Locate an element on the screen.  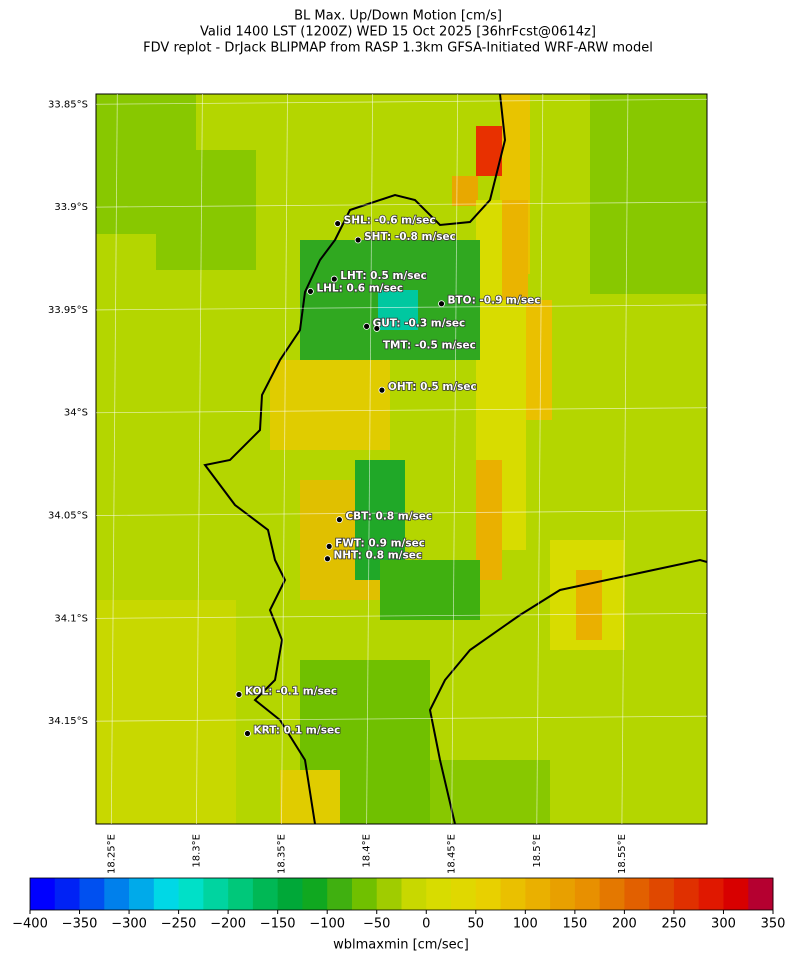
colorbar-tick-label: −50 is located at coordinates (376, 924).